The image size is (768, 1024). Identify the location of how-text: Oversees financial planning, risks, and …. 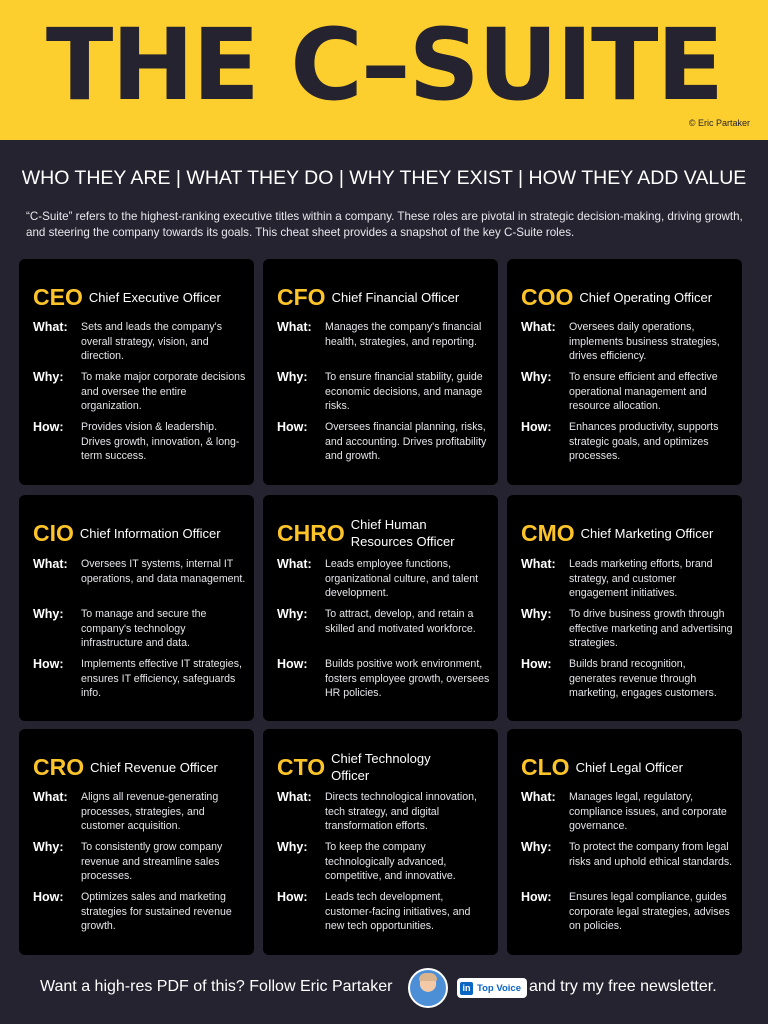
(406, 442).